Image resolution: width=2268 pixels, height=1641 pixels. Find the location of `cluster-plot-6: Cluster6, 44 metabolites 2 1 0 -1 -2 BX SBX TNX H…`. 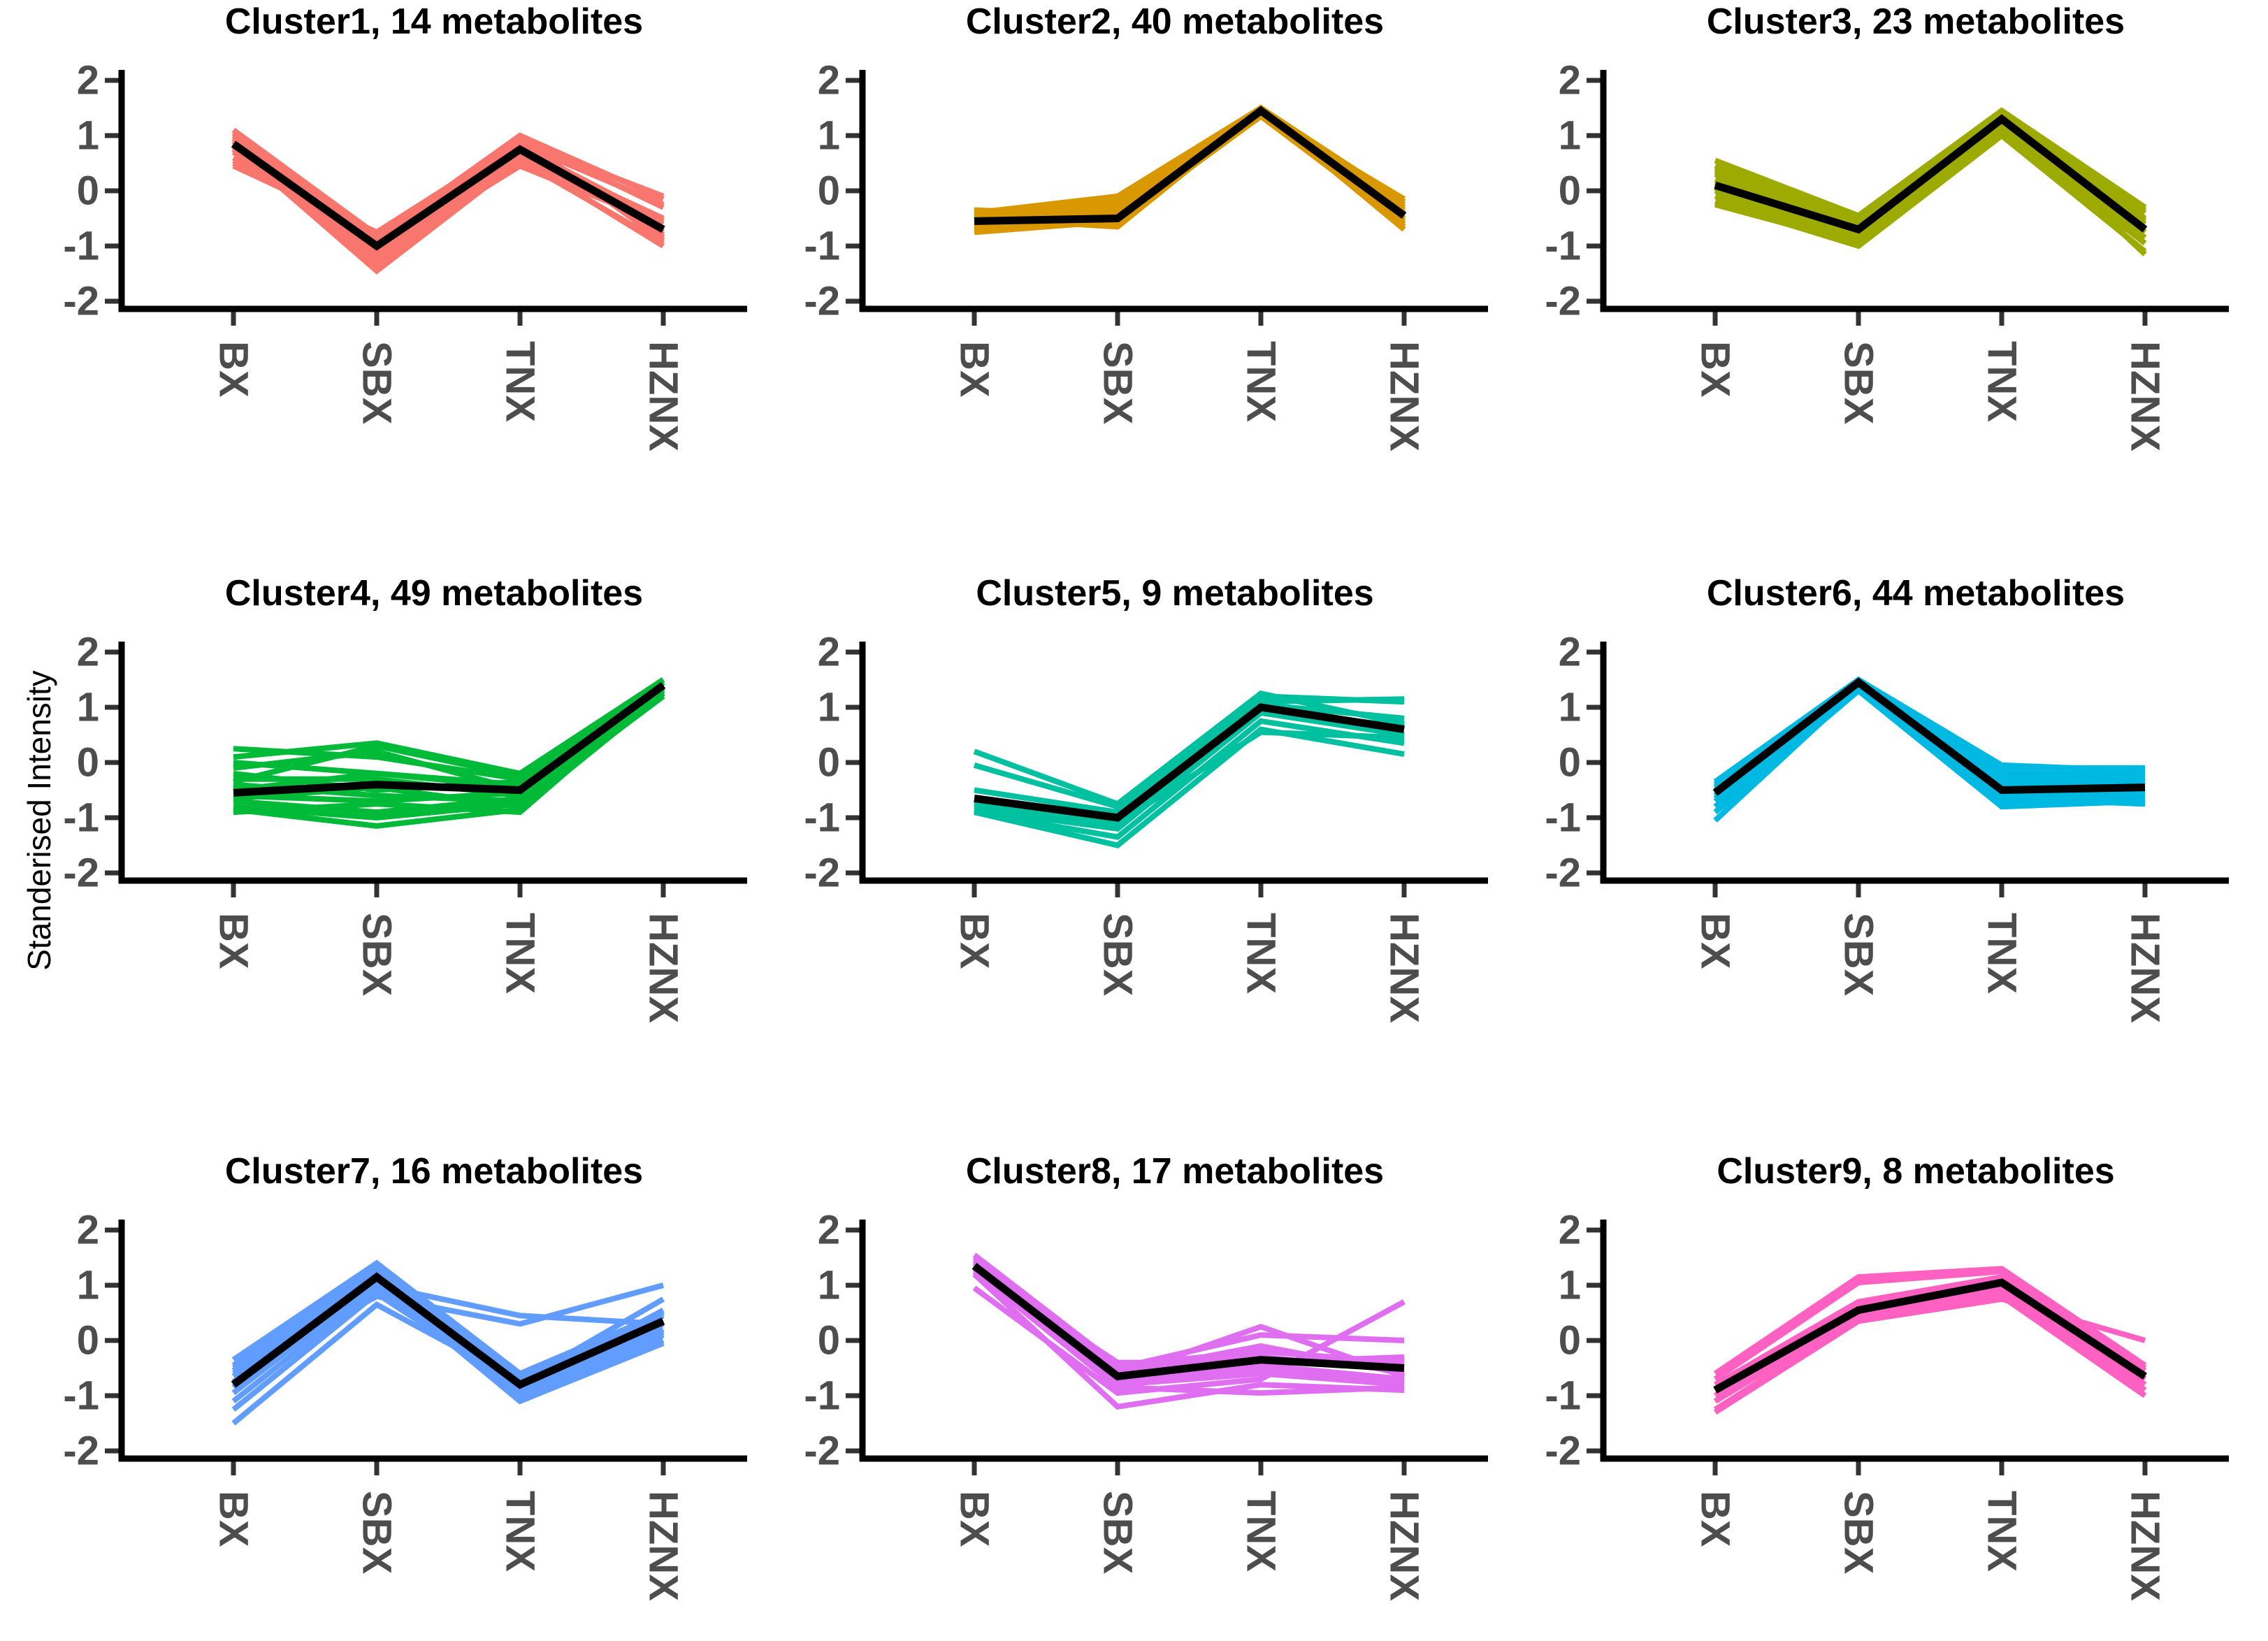

cluster-plot-6: Cluster6, 44 metabolites 2 1 0 -1 -2 BX SBX TNX H… is located at coordinates (1887, 798).